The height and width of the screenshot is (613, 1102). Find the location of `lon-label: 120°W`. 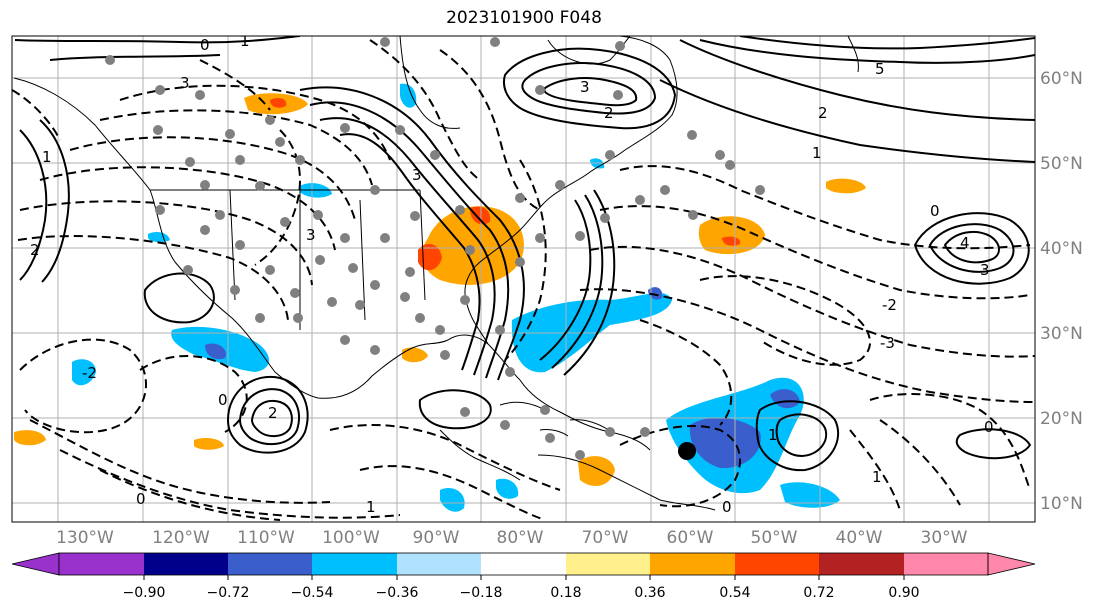

lon-label: 120°W is located at coordinates (181, 538).